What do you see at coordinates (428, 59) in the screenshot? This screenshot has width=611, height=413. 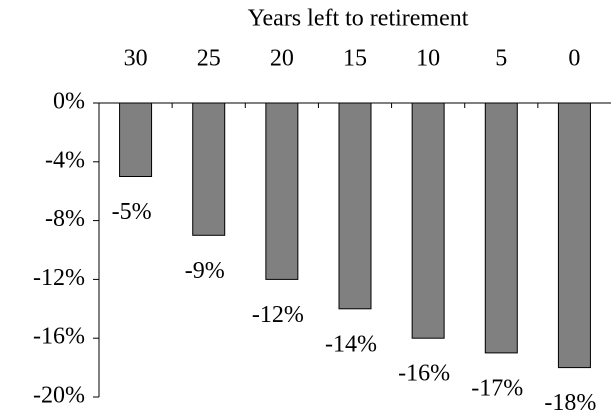 I see `x-tick-label: 10` at bounding box center [428, 59].